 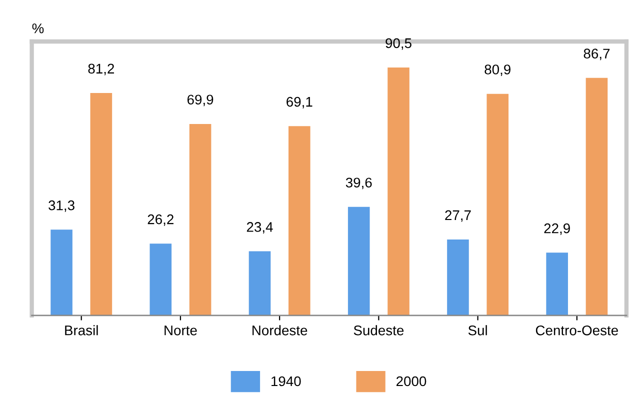 What do you see at coordinates (180, 331) in the screenshot?
I see `x-tick-label: Norte` at bounding box center [180, 331].